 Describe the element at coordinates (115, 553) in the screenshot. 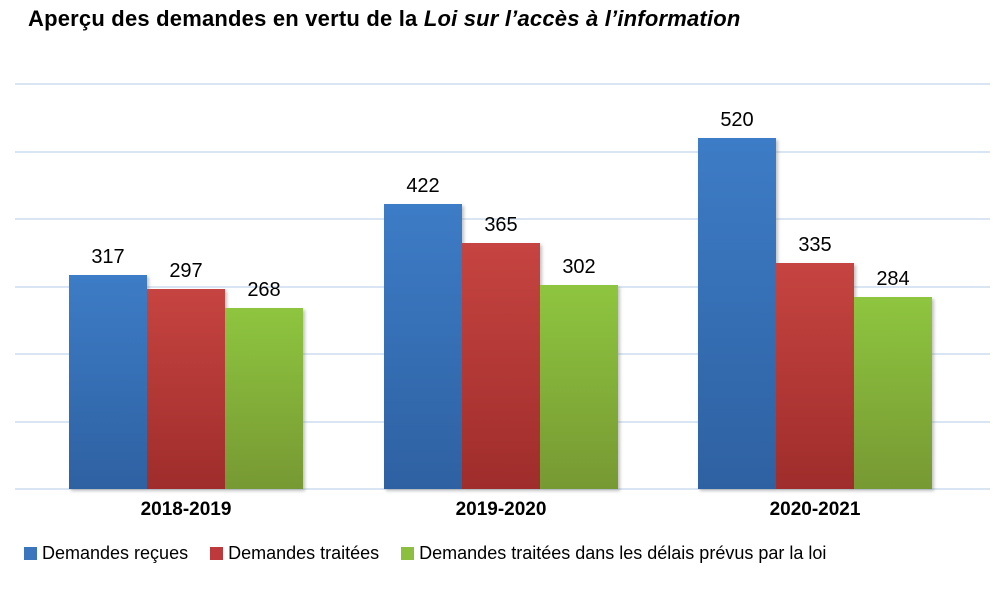

I see `legend-label: Demandes reçues` at that location.